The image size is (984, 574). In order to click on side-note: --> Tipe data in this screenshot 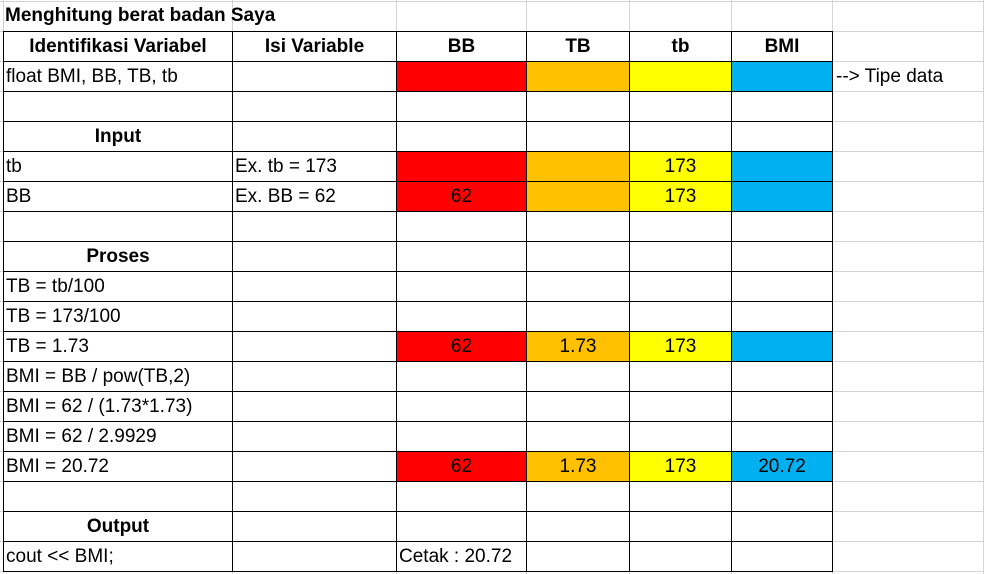, I will do `click(890, 76)`.